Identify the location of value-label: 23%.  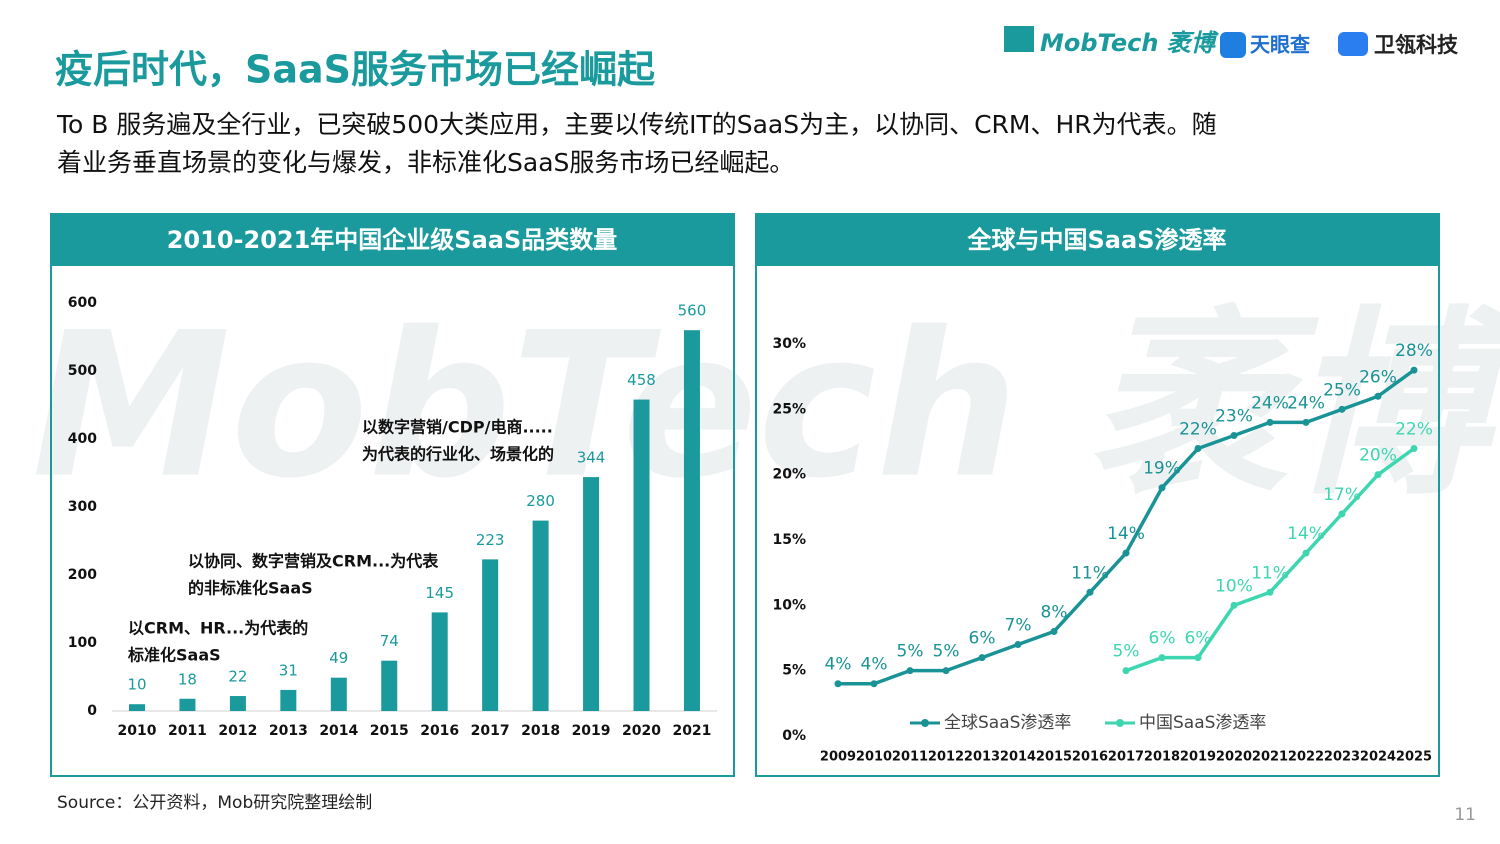
(1234, 416).